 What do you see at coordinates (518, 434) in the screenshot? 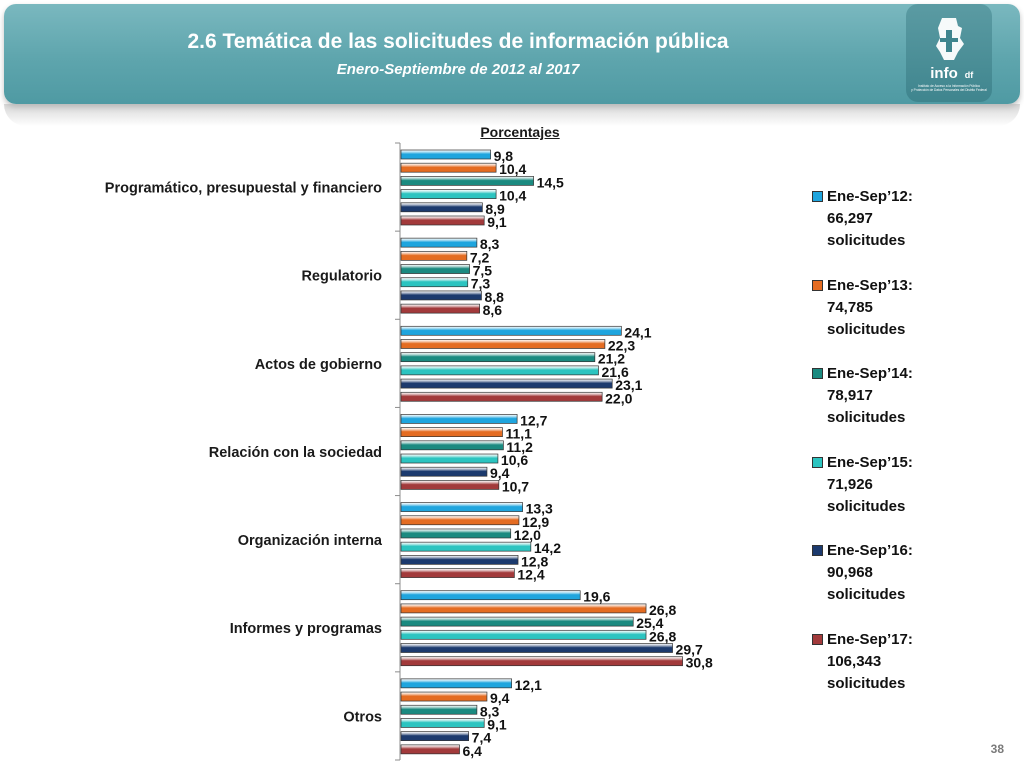
I see `data-label: 11,1` at bounding box center [518, 434].